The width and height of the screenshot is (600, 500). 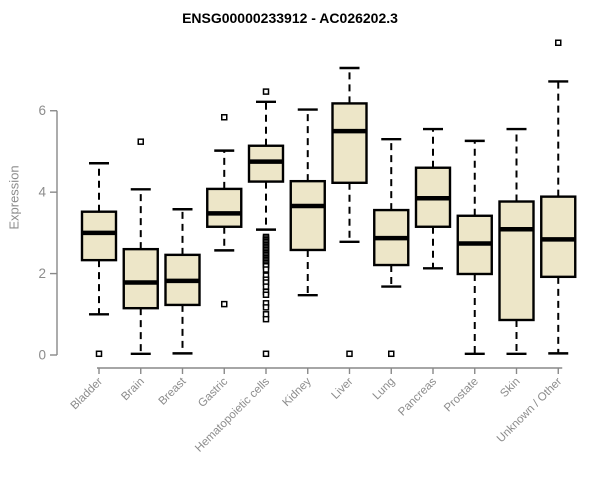 What do you see at coordinates (298, 392) in the screenshot?
I see `x-tick-label-kidney: Kidney` at bounding box center [298, 392].